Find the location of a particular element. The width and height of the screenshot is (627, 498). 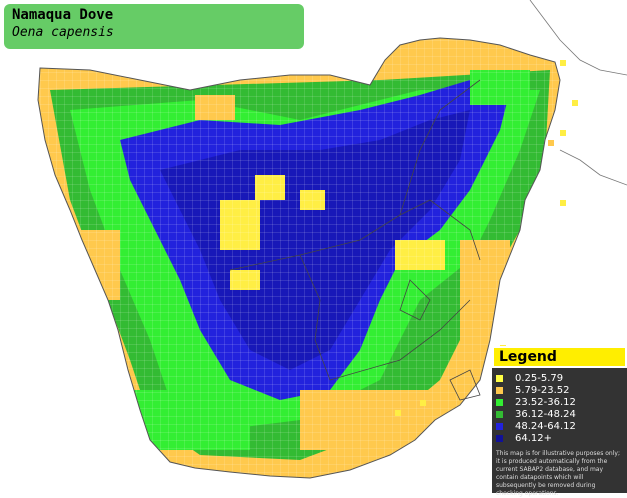

legend-label: 5.79-23.52 is located at coordinates (542, 390).